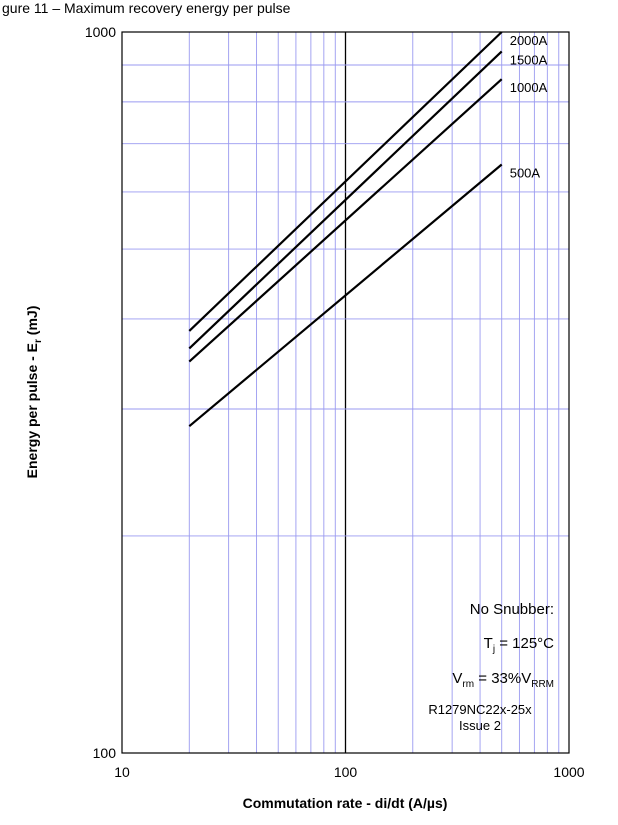 The image size is (618, 825). I want to click on y-axis-label-sub: r, so click(38, 341).